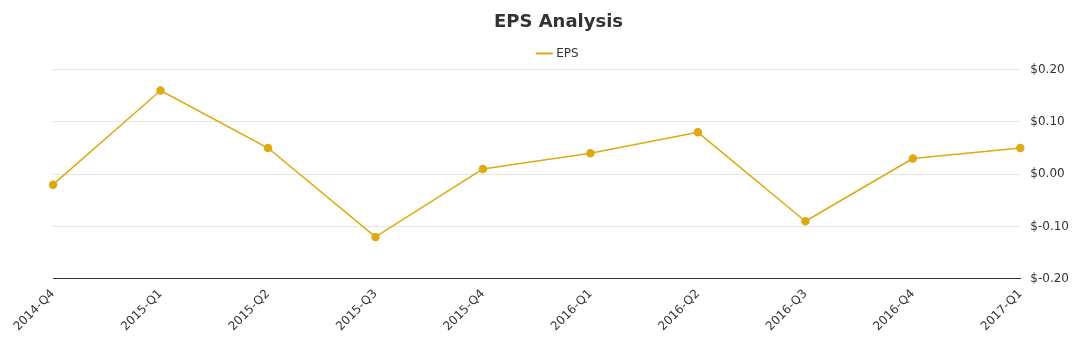  What do you see at coordinates (1047, 173) in the screenshot?
I see `y-tick-label: $0.00` at bounding box center [1047, 173].